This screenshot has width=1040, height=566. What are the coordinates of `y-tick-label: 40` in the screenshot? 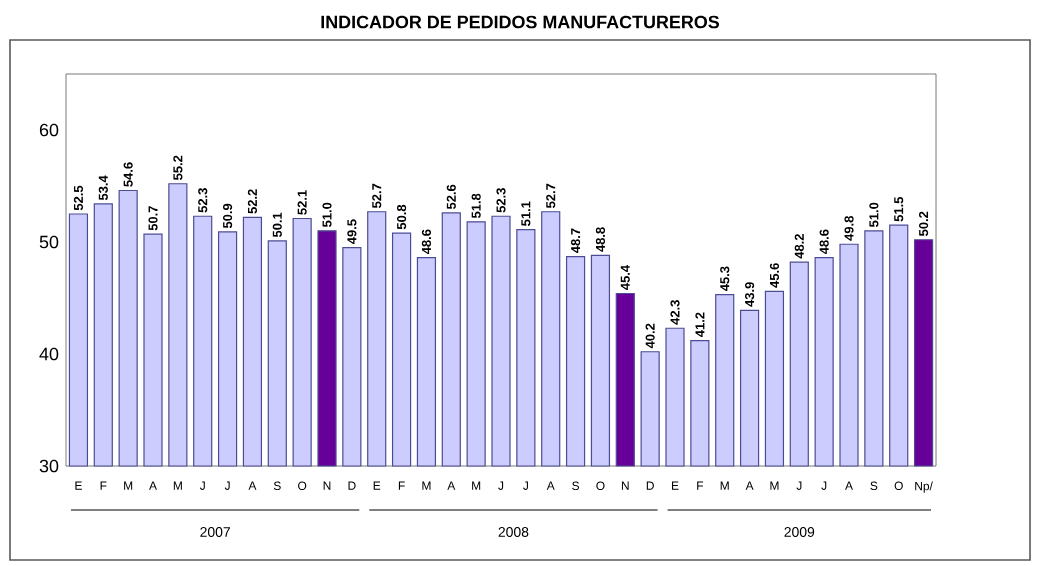 It's located at (49, 354).